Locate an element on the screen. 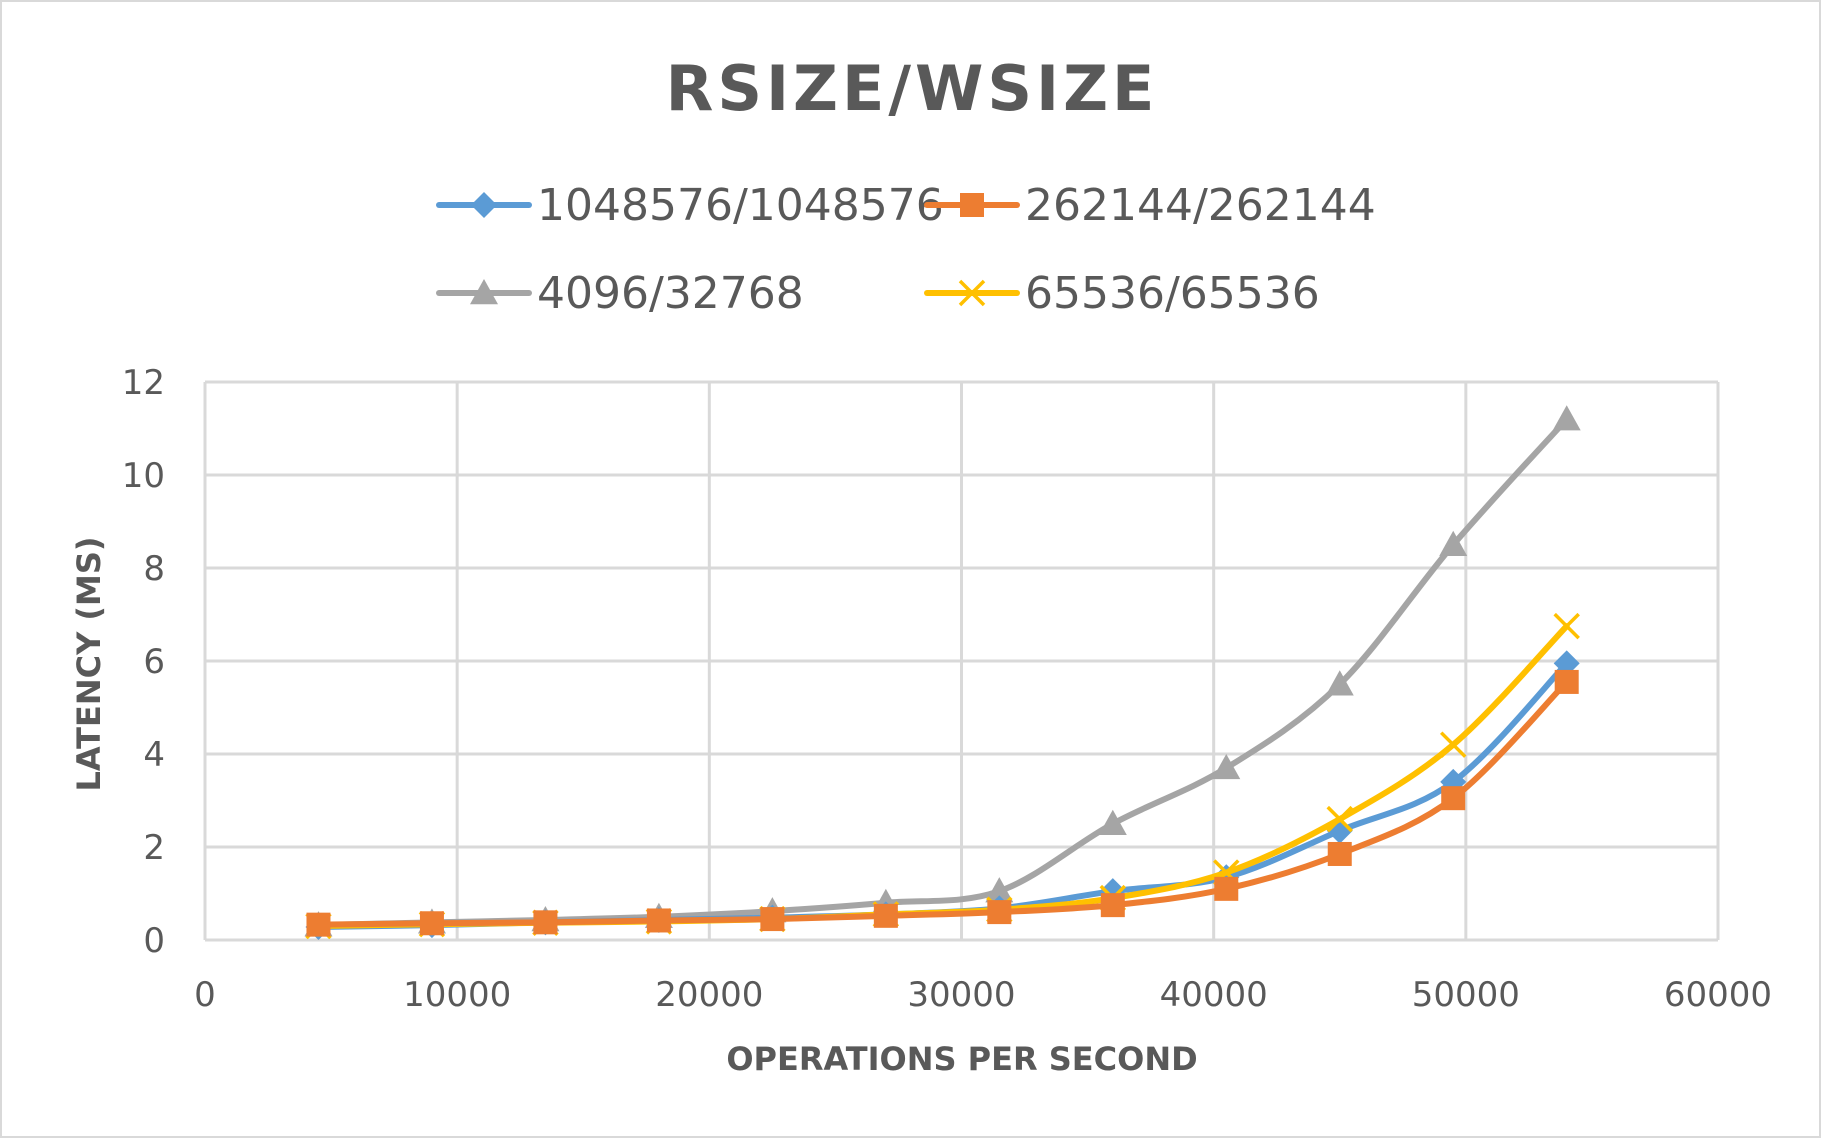 This screenshot has width=1821, height=1140. legend-label: 1048576/1048576 is located at coordinates (740, 205).